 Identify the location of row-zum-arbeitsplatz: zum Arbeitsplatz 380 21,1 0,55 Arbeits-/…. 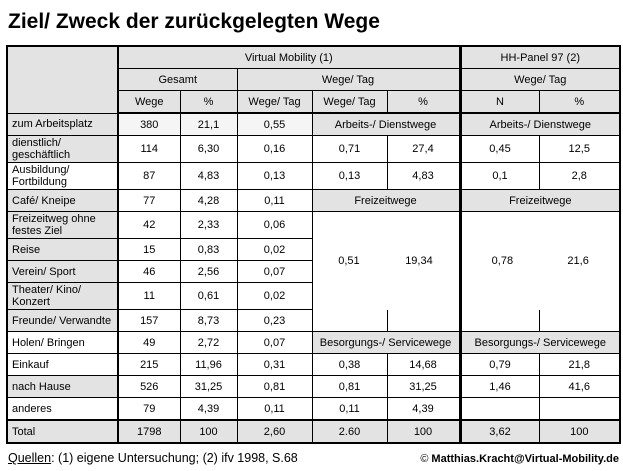
(313, 124).